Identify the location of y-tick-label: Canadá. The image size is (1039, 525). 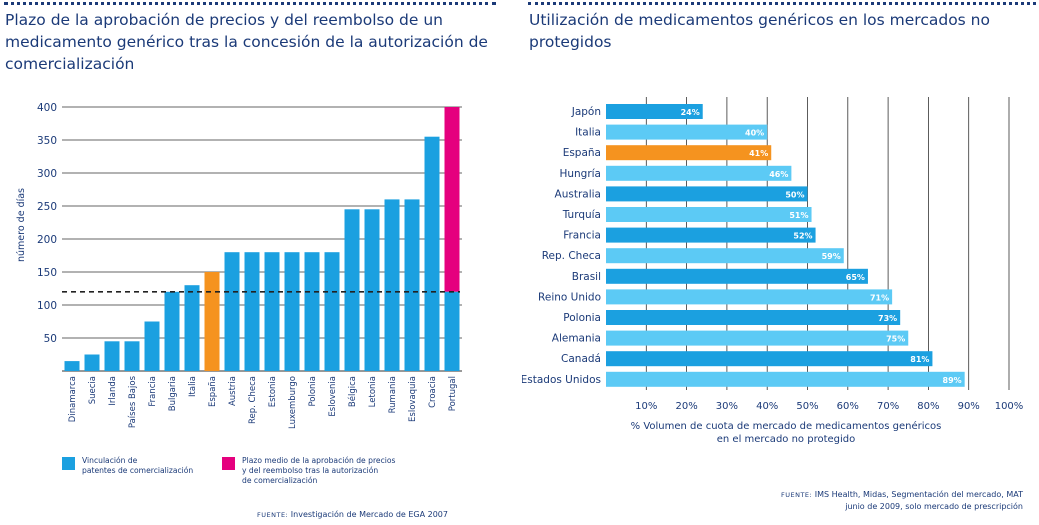
(581, 359).